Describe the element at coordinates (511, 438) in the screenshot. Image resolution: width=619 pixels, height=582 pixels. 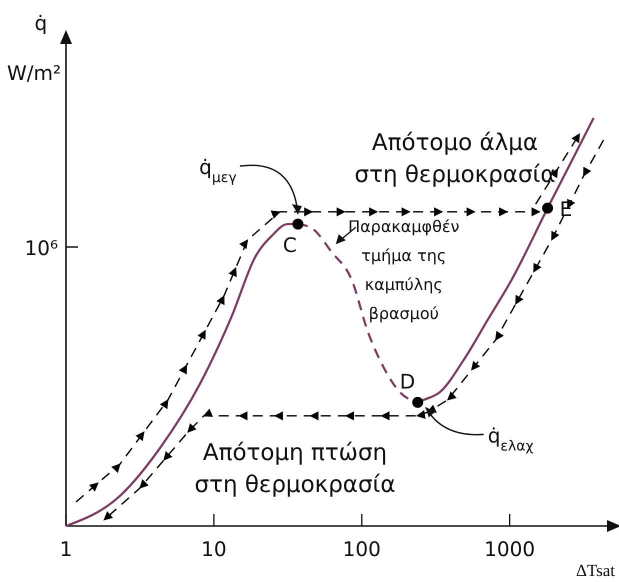
I see `annotation: q̇$_{ελαχ}$` at that location.